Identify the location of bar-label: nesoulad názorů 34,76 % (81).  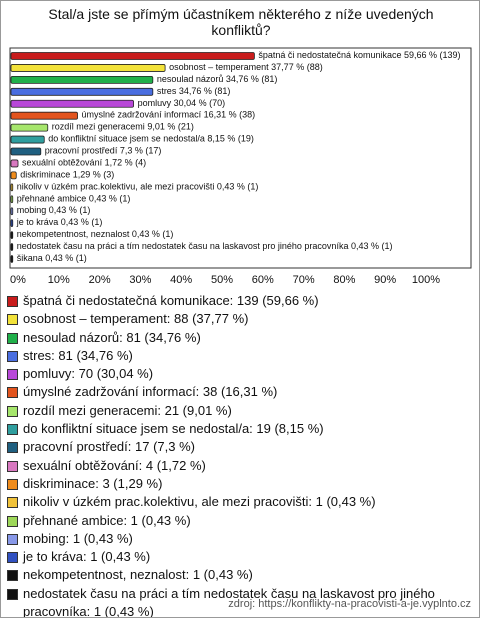
(217, 79).